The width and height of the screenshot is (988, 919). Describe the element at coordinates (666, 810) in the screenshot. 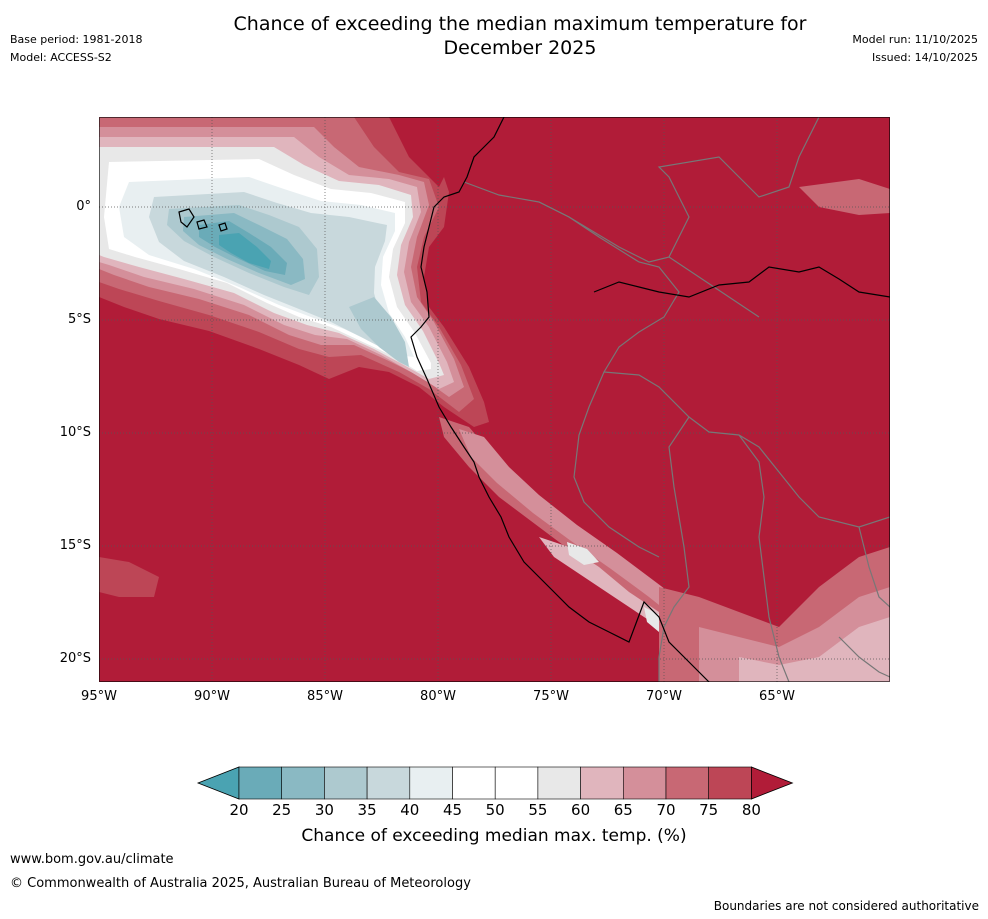

I see `colorbar-tick-70: 70` at that location.